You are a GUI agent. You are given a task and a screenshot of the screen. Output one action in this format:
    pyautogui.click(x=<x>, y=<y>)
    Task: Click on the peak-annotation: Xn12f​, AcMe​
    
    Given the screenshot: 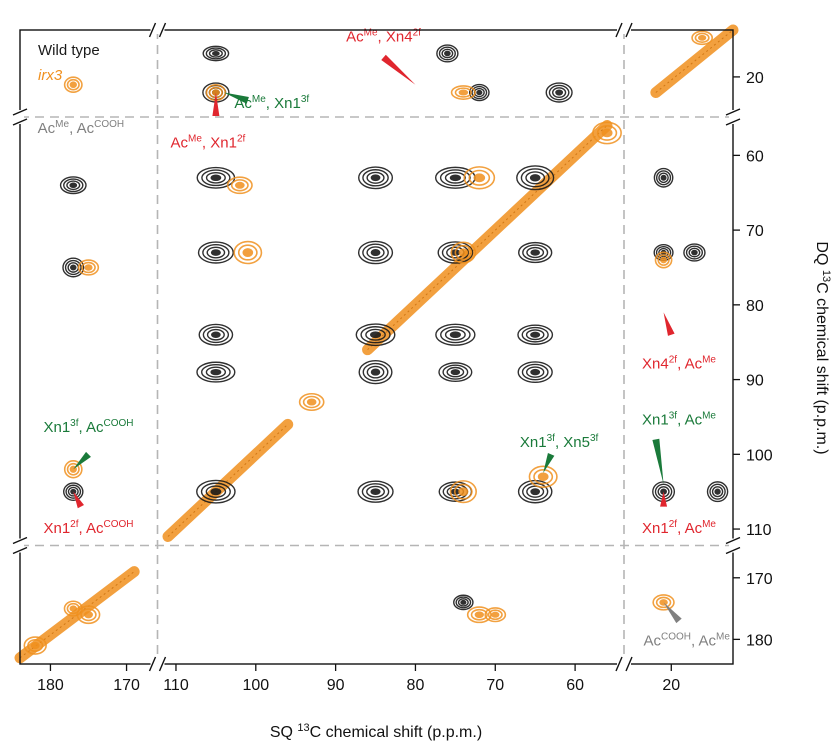 What is the action you would take?
    pyautogui.click(x=679, y=514)
    